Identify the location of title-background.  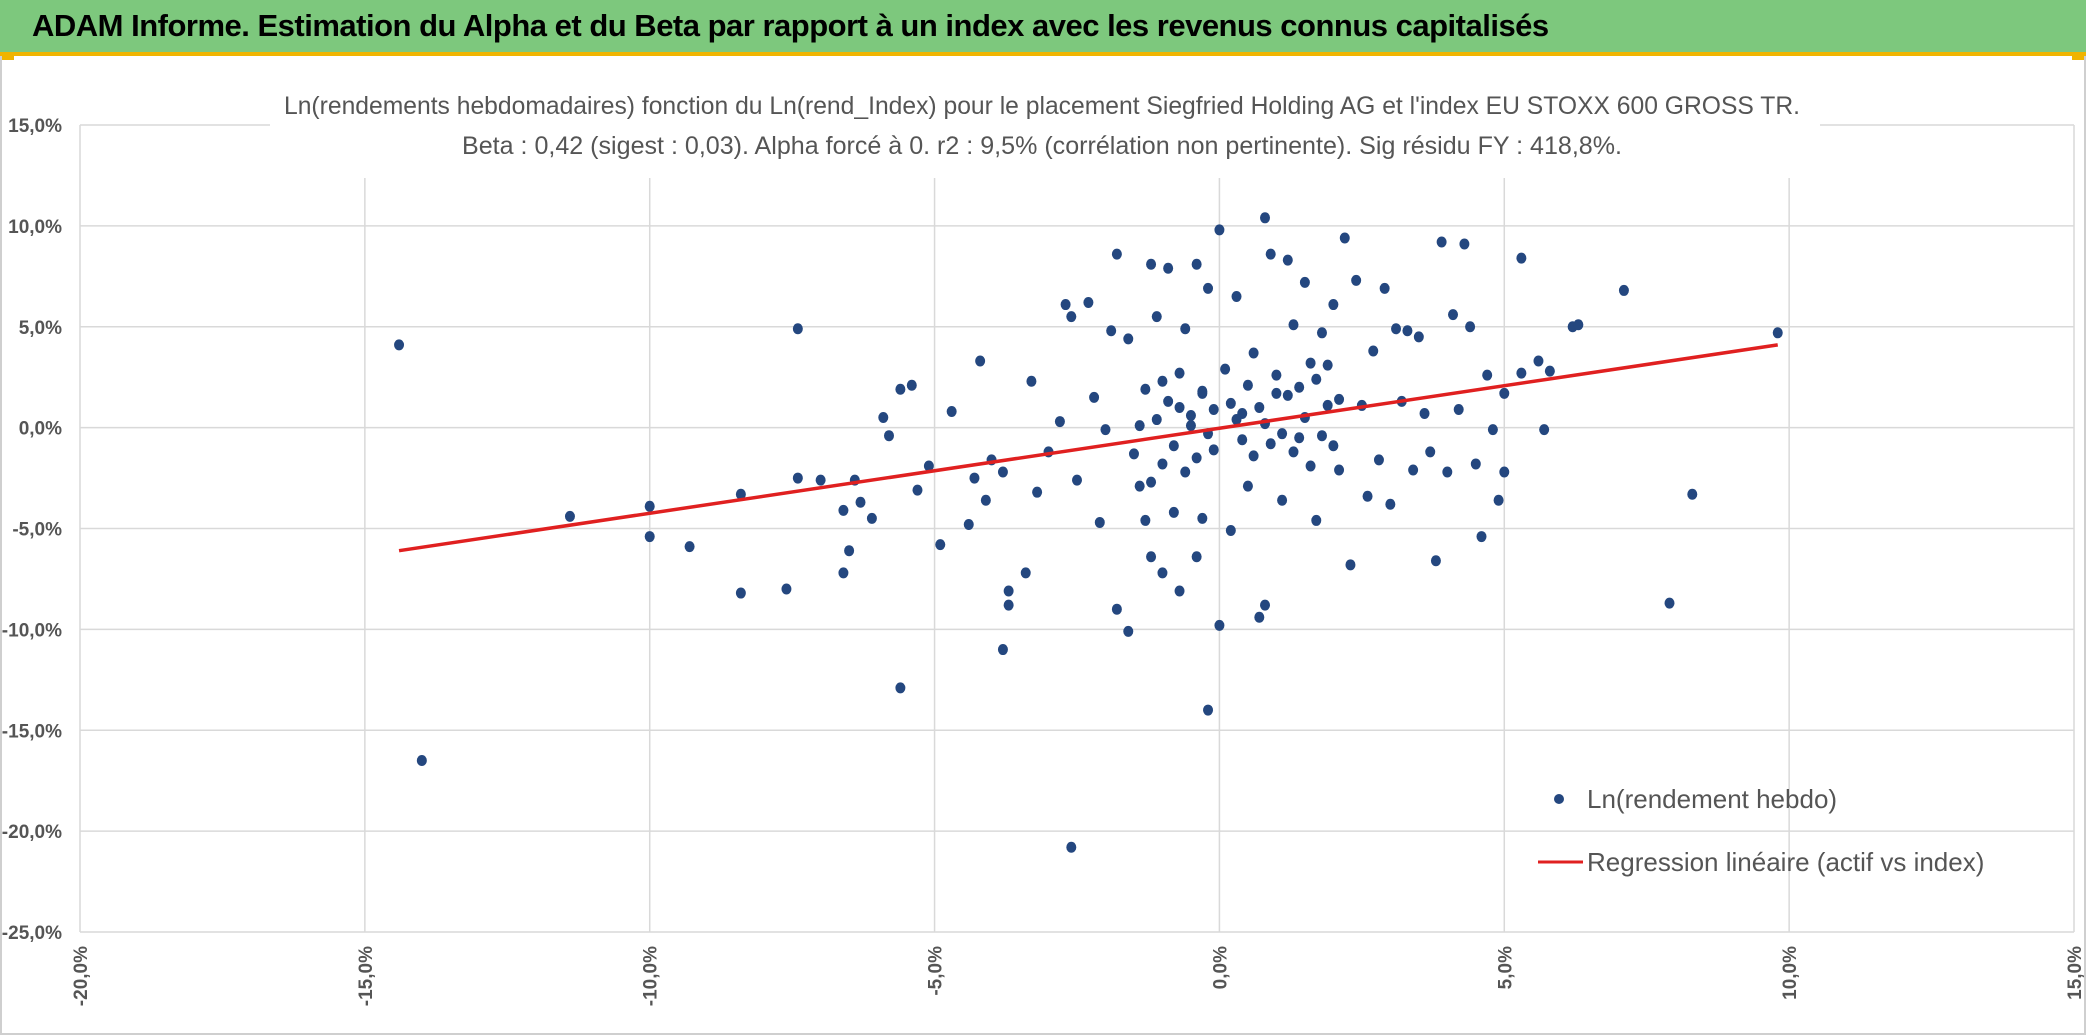
(1045, 132).